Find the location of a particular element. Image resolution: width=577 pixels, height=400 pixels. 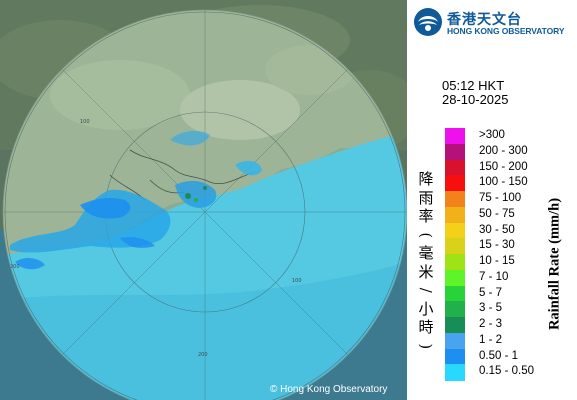

hko-logo-icon is located at coordinates (428, 22).